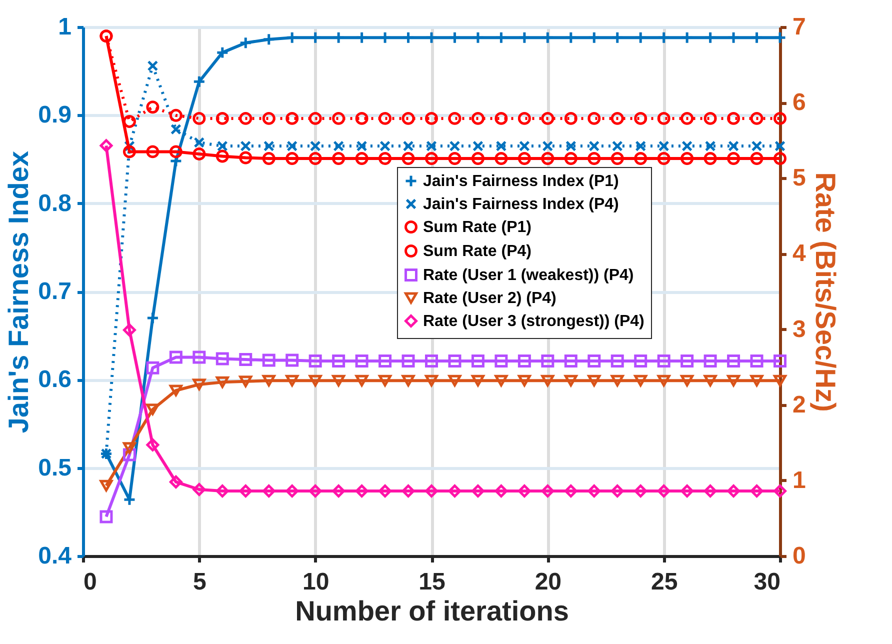  What do you see at coordinates (664, 582) in the screenshot?
I see `x-tick-label: 25` at bounding box center [664, 582].